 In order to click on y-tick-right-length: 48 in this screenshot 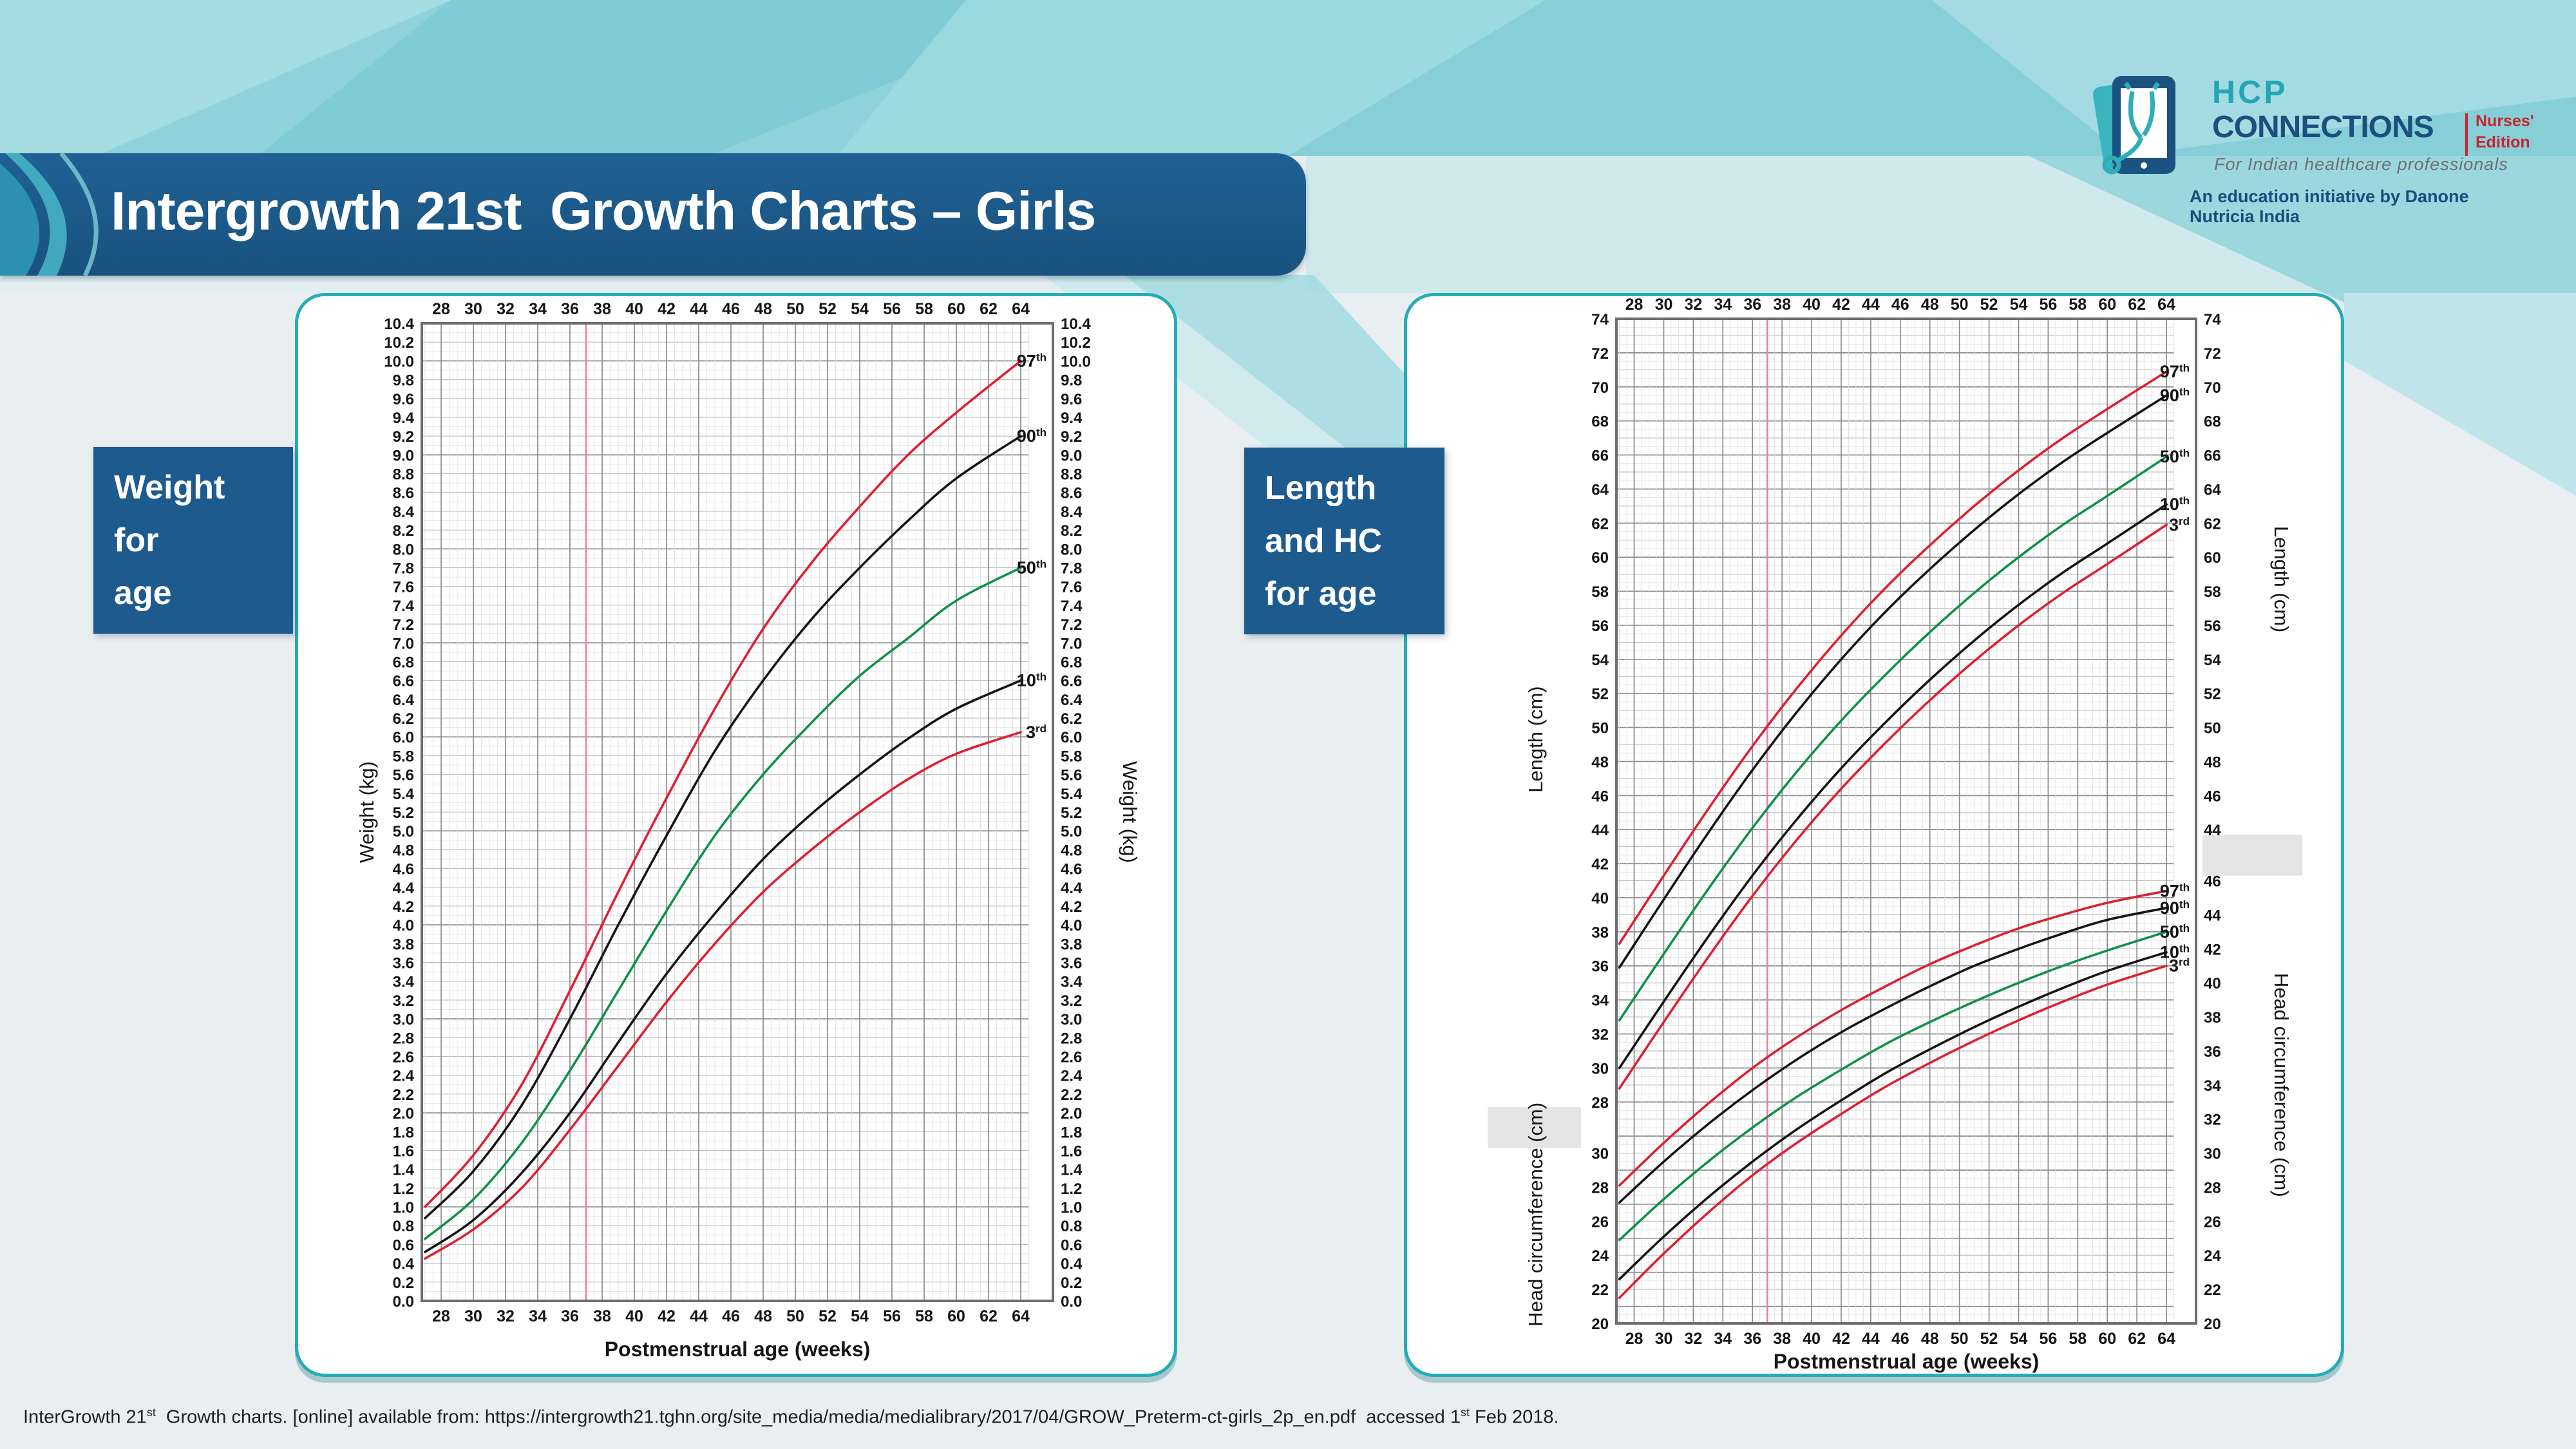, I will do `click(2212, 762)`.